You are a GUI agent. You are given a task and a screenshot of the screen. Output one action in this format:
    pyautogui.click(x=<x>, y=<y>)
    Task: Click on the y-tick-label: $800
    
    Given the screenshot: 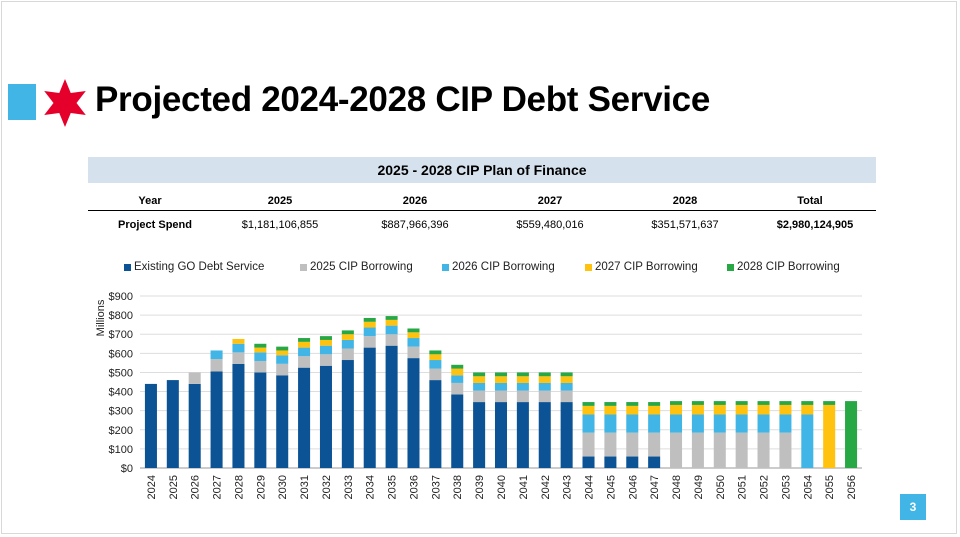 What is the action you would take?
    pyautogui.click(x=121, y=316)
    